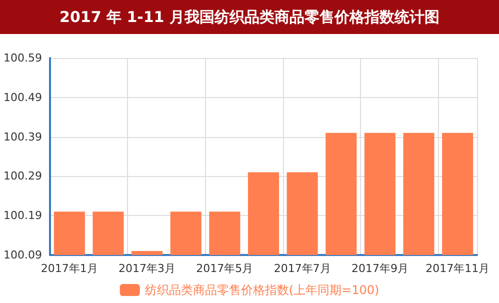  Describe the element at coordinates (249, 17) in the screenshot. I see `chart-title: 2017 年 1-11 月我国纺织品类商品零售价格指数统计图` at that location.